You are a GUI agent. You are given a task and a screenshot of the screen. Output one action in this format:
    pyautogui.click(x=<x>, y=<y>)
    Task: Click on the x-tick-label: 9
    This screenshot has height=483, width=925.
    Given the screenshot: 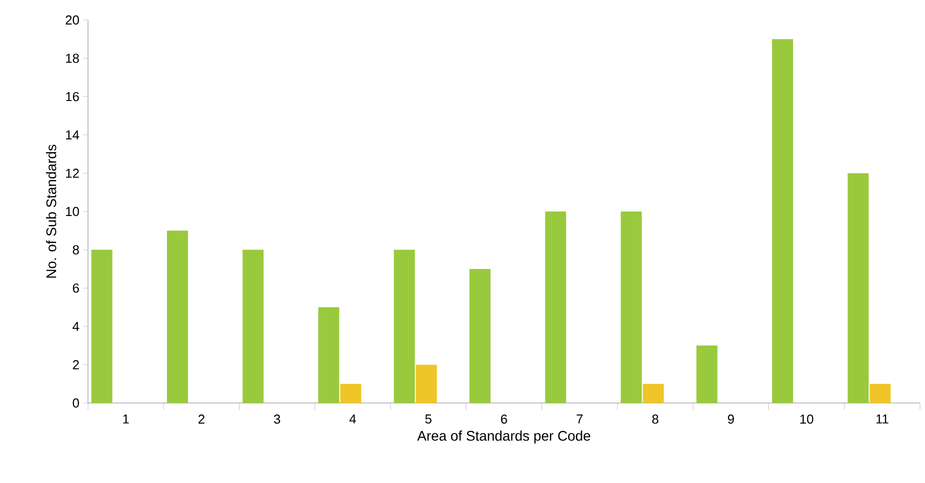 What is the action you would take?
    pyautogui.click(x=731, y=419)
    